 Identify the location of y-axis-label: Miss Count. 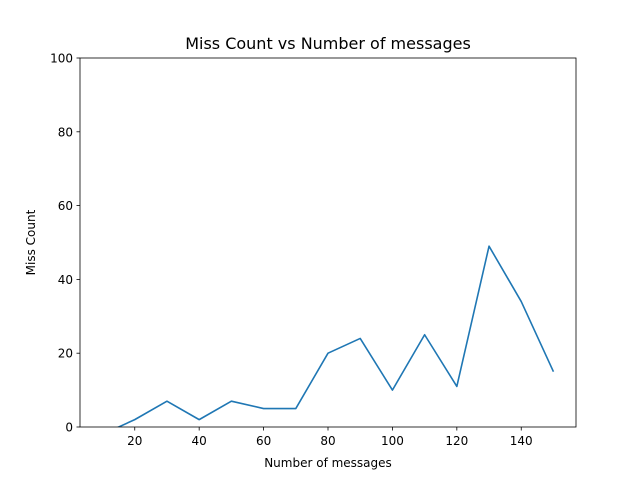
(31, 242).